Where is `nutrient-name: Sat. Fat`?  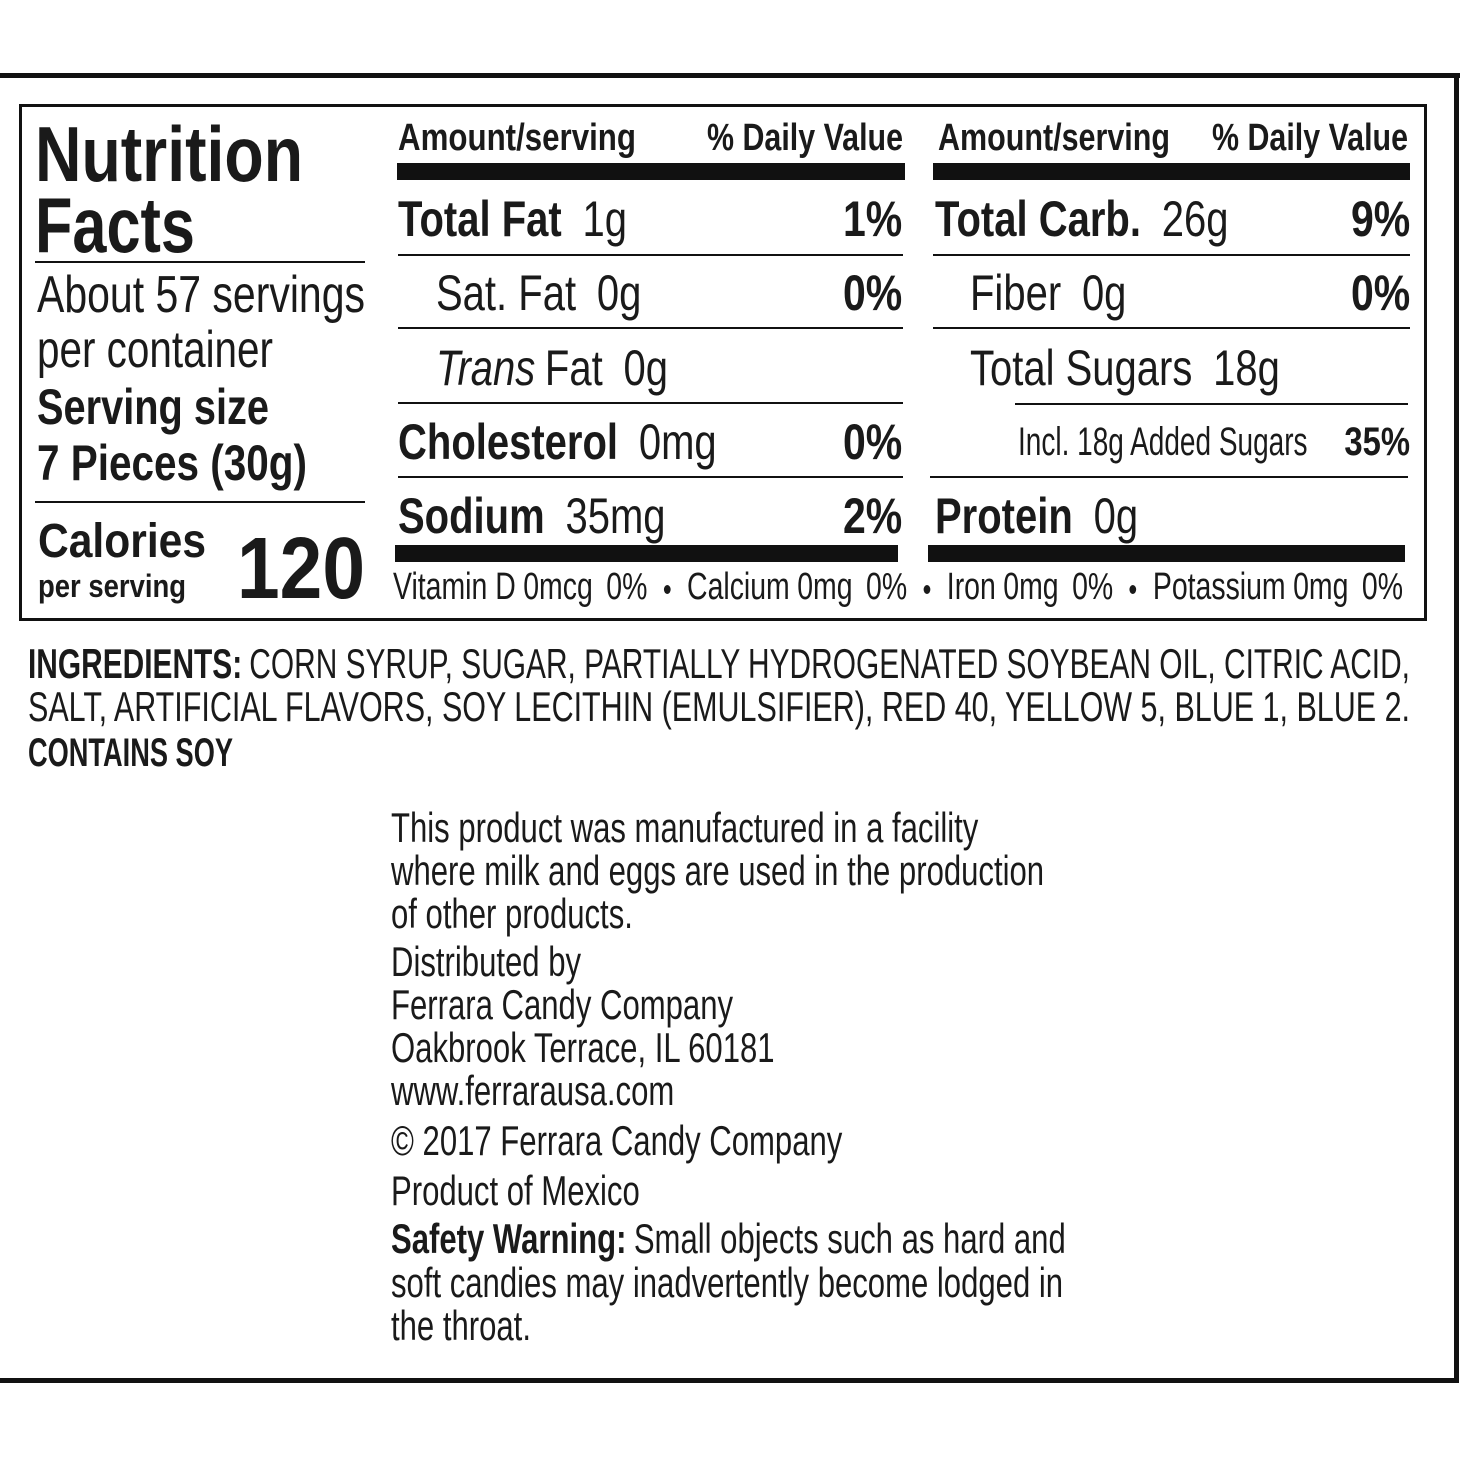 nutrient-name: Sat. Fat is located at coordinates (506, 292).